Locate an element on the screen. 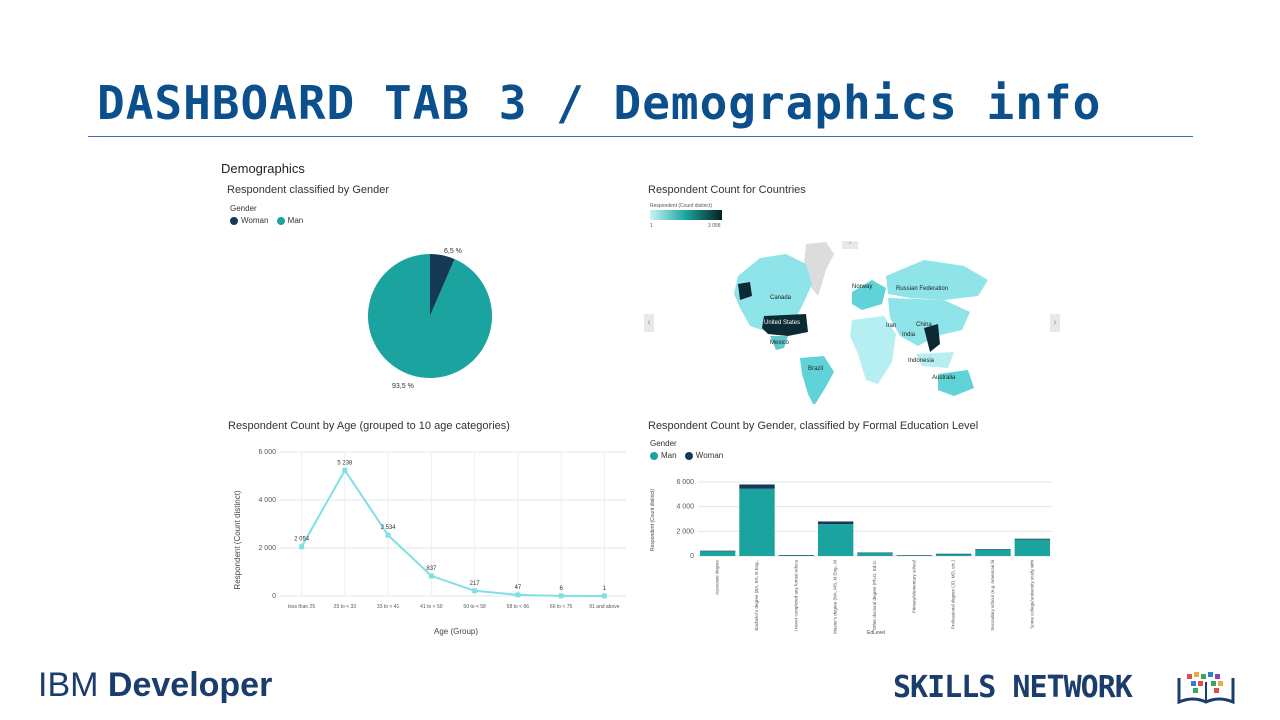 The image size is (1280, 720). age-x-tick-label: 25 to < 33 is located at coordinates (345, 607).